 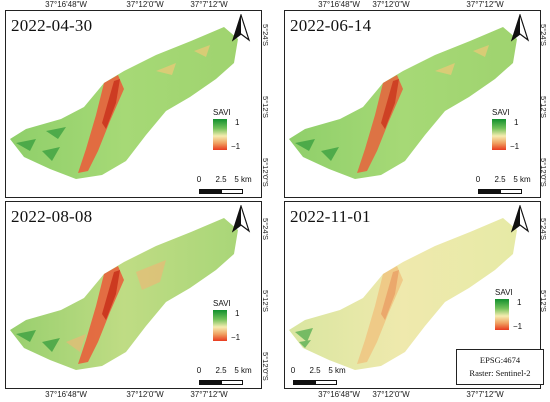 I want to click on lon-label-bottom-left-3: 37°7'12"W, so click(x=209, y=394).